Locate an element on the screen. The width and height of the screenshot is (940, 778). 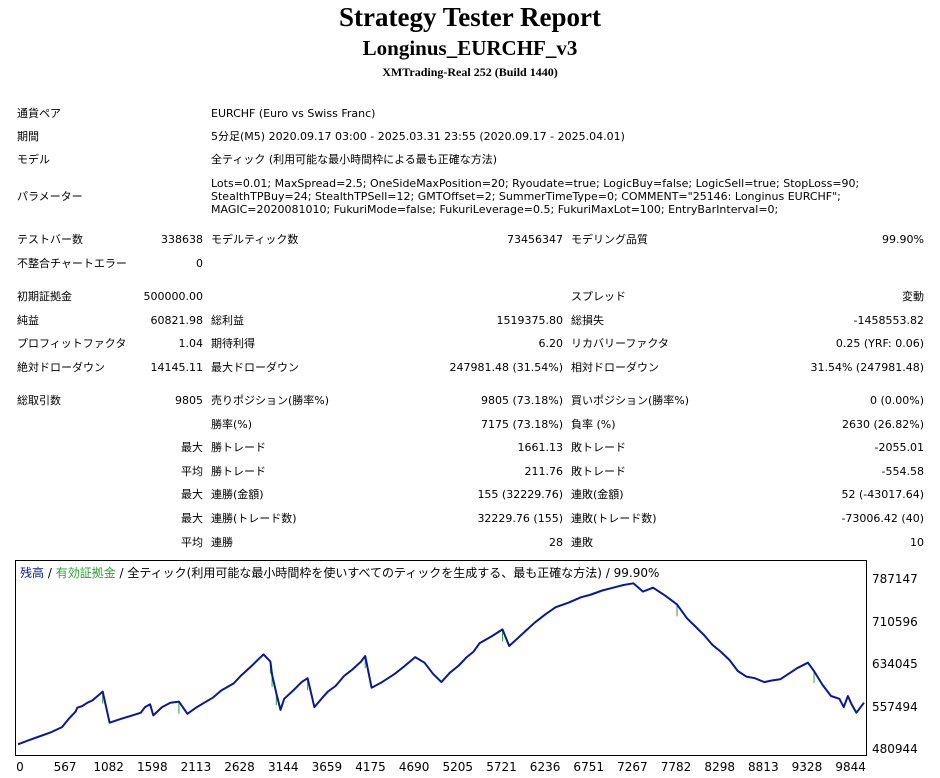
gross-profit-label: 総利益 is located at coordinates (227, 320).